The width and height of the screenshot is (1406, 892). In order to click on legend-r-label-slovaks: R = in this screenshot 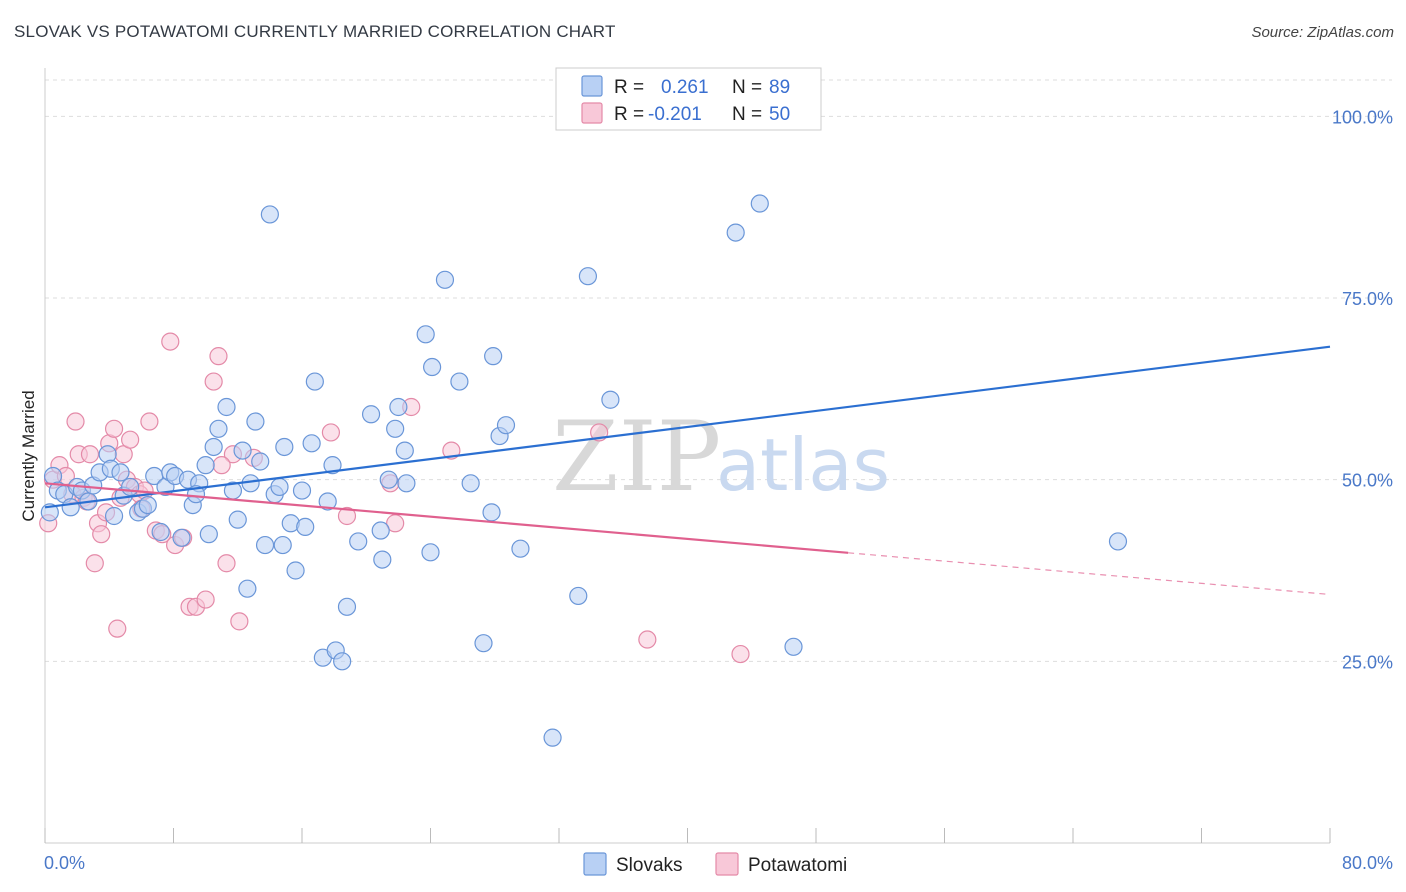, I will do `click(629, 87)`.